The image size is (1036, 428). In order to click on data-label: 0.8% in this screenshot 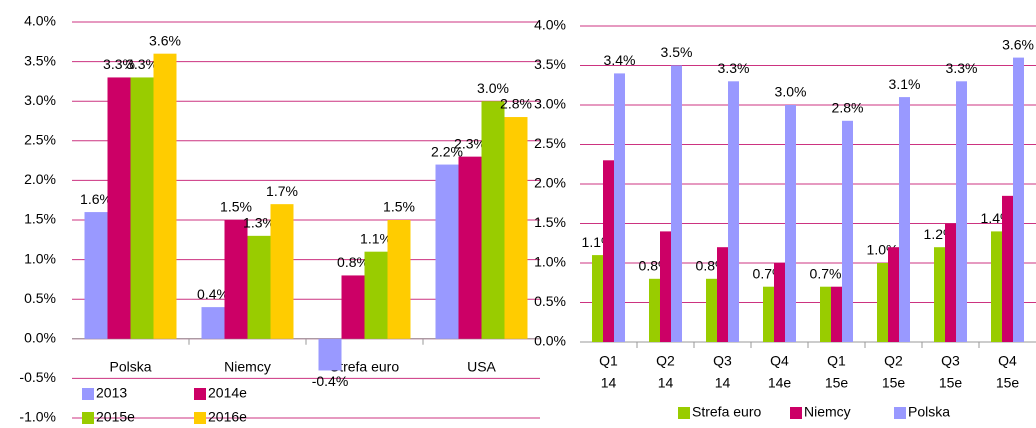, I will do `click(353, 262)`.